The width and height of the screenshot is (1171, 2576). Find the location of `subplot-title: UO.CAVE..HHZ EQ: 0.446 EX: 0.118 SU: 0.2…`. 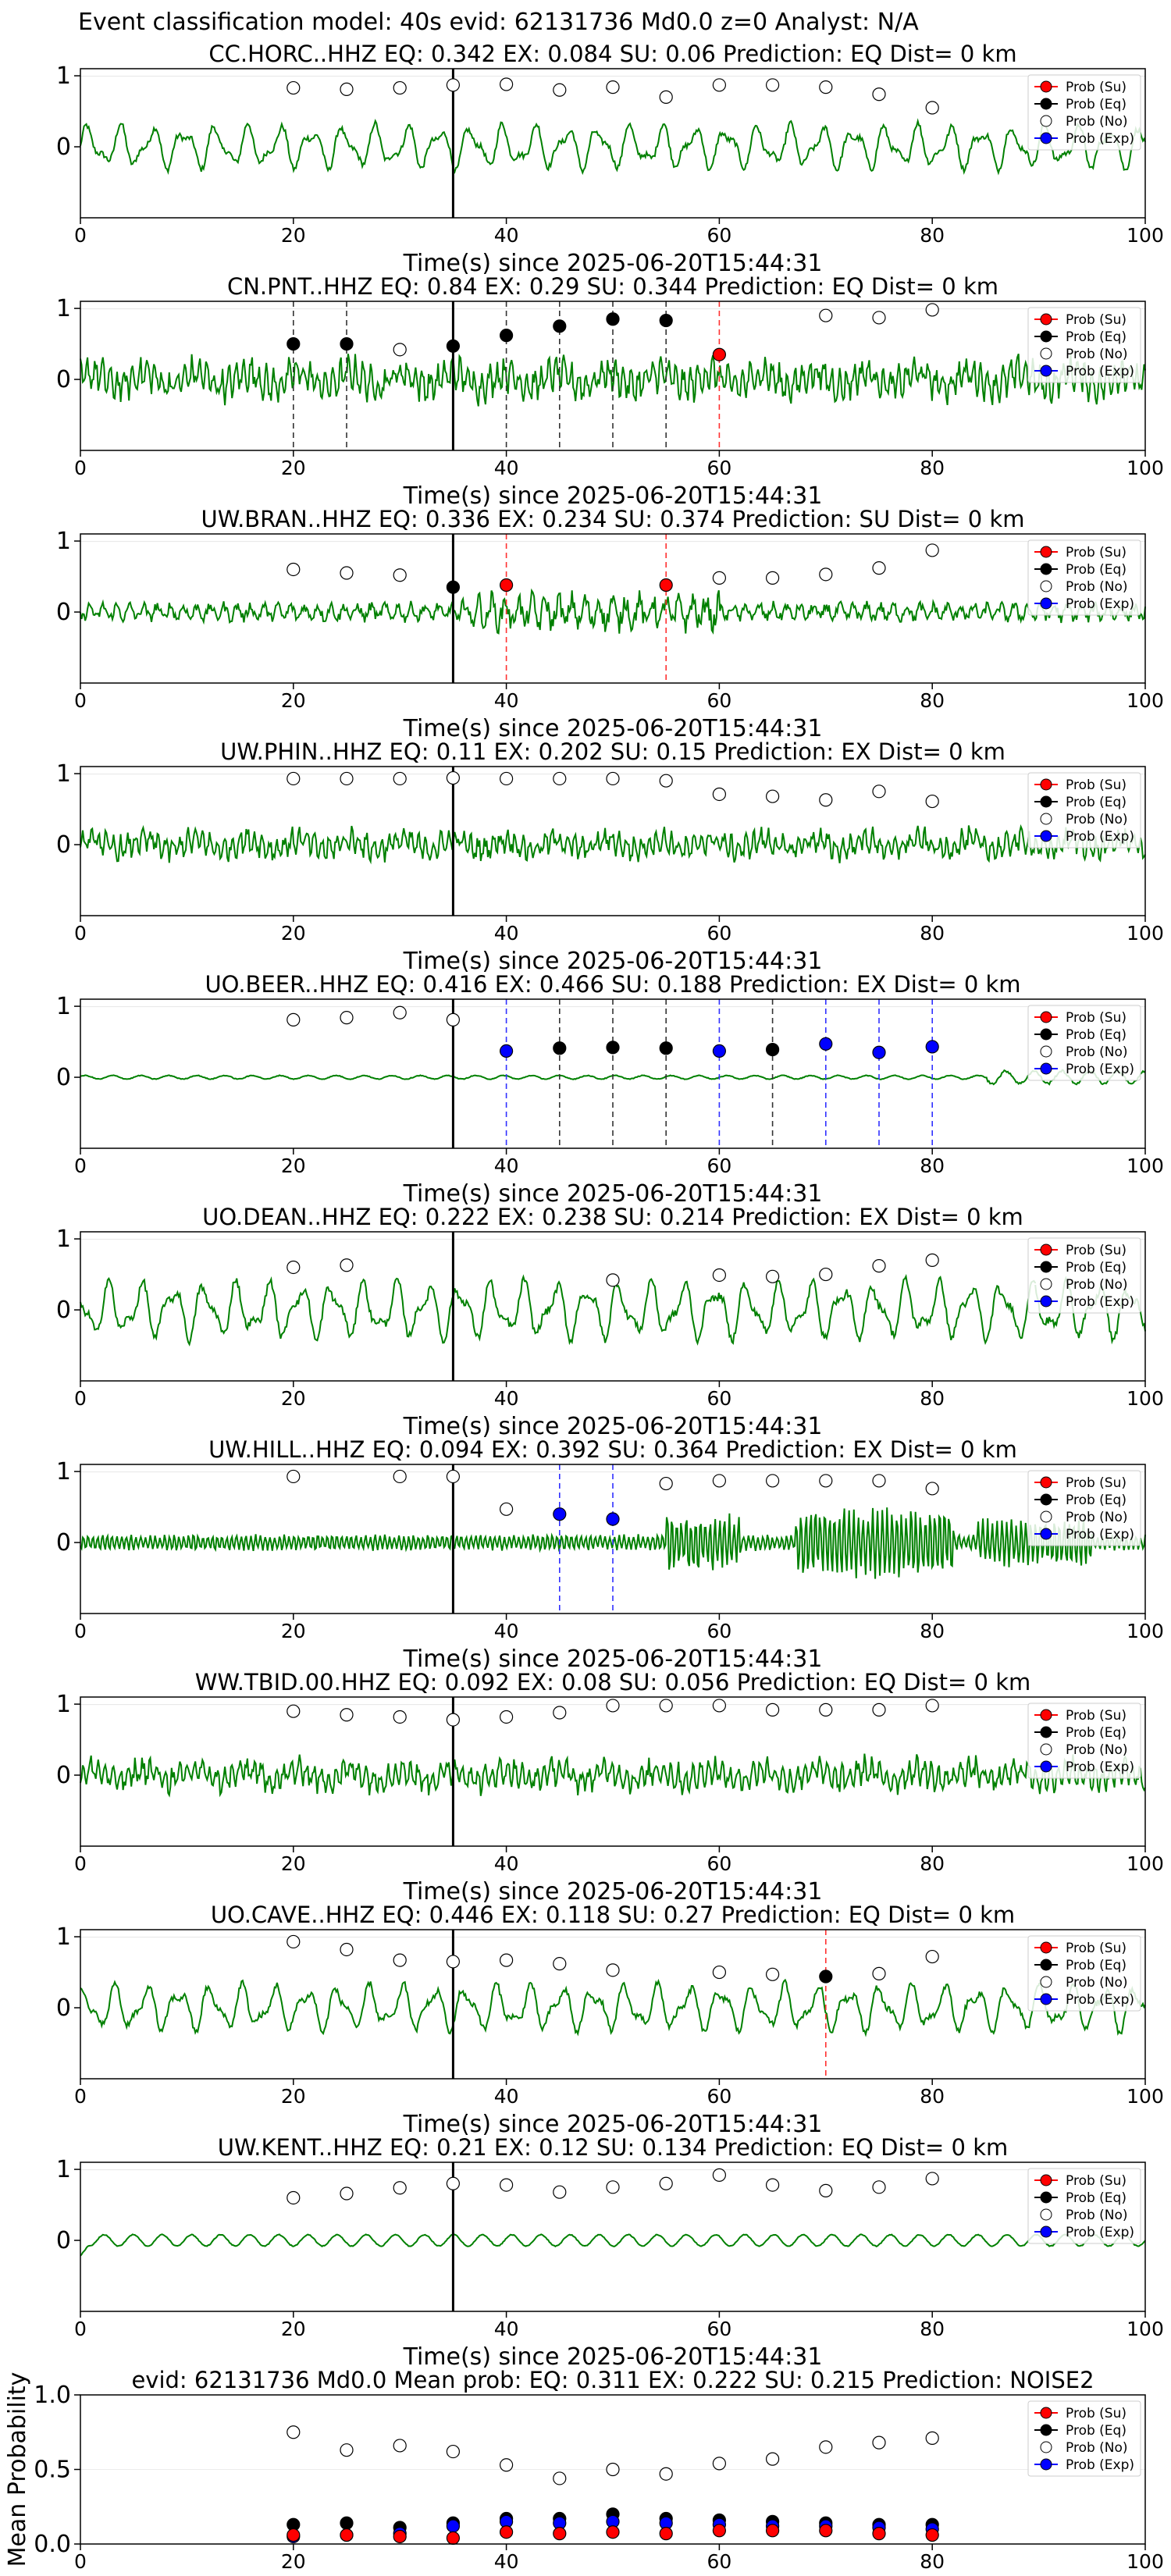

subplot-title: UO.CAVE..HHZ EQ: 0.446 EX: 0.118 SU: 0.2… is located at coordinates (613, 1915).